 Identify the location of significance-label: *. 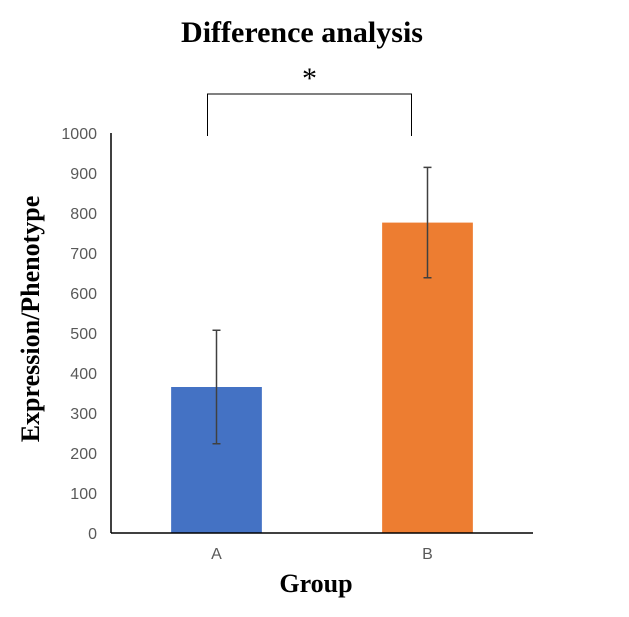
(309, 78).